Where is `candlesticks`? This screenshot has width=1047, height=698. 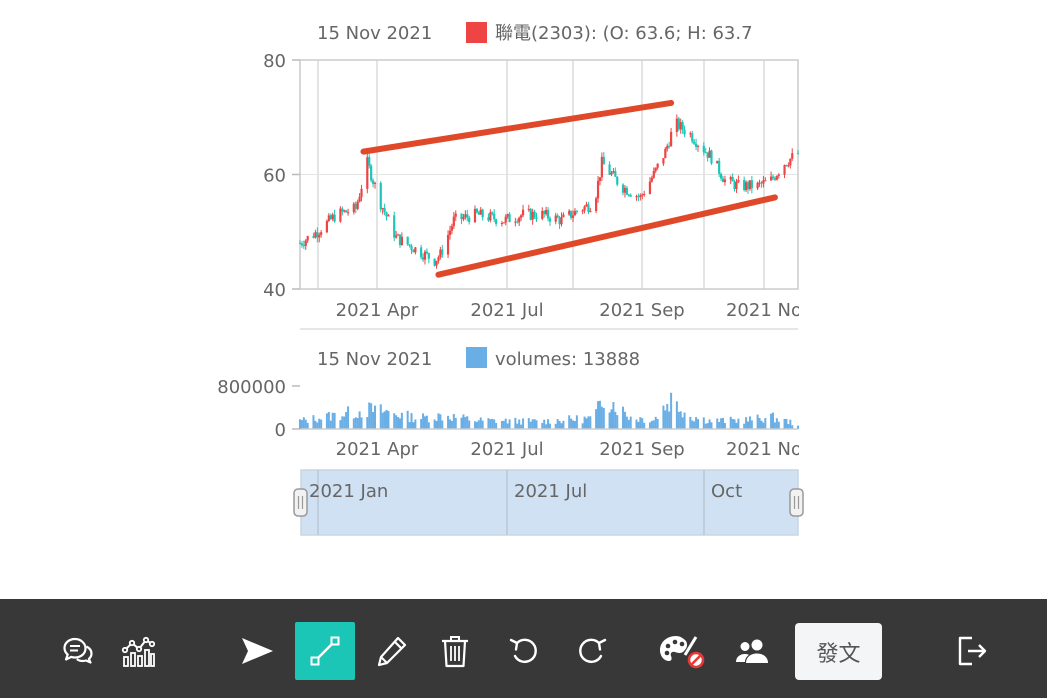
candlesticks is located at coordinates (549, 191).